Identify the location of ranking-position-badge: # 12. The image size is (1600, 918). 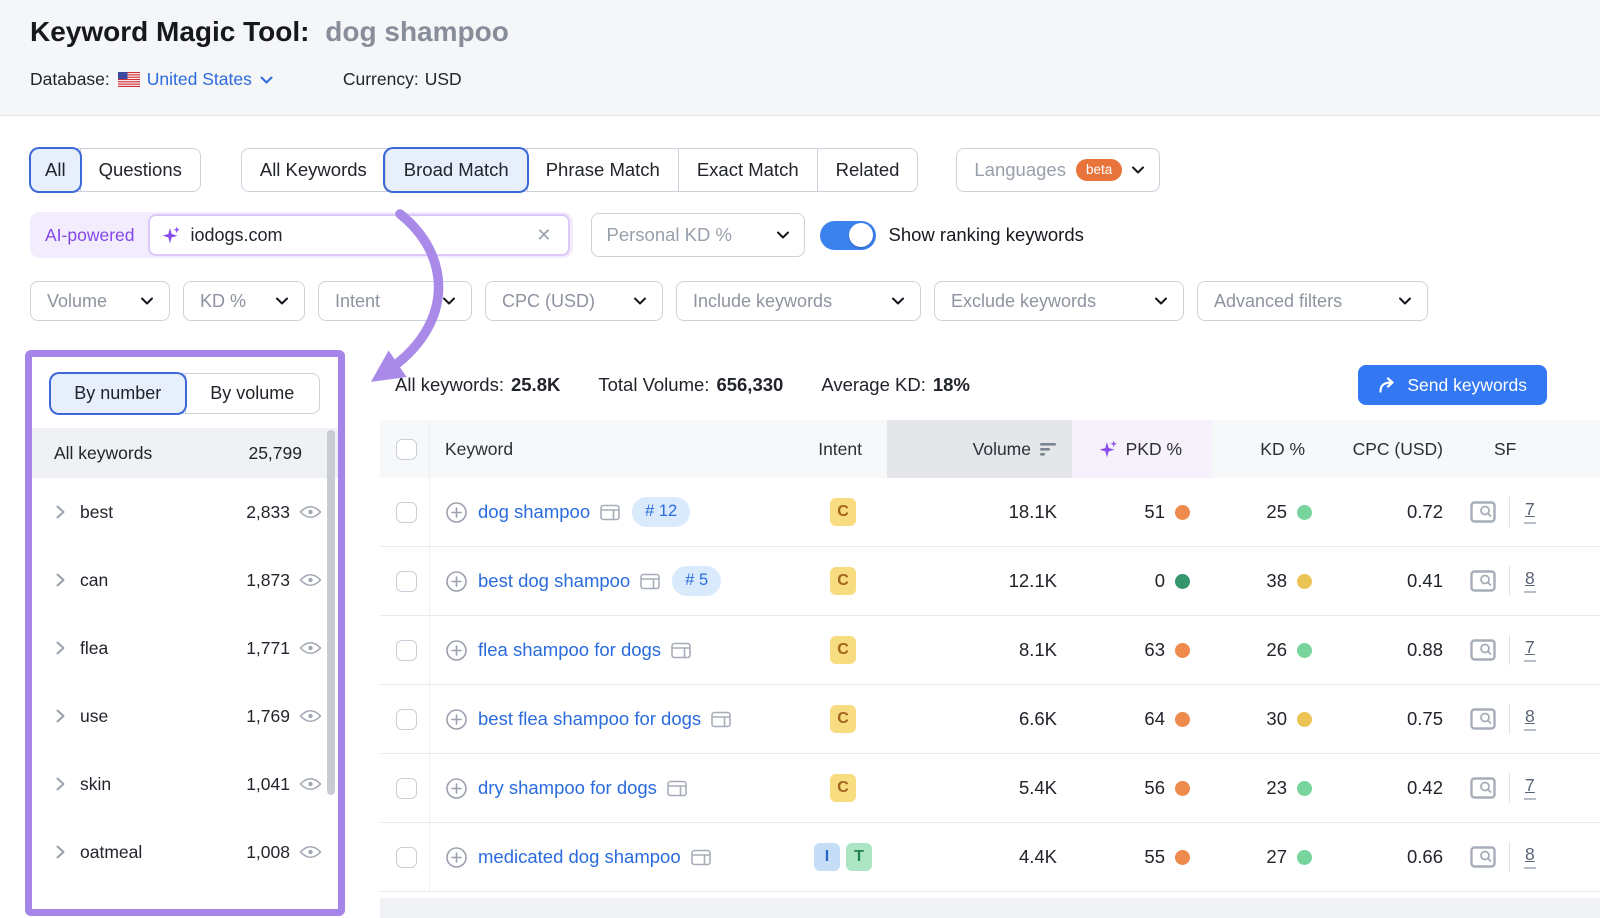
(661, 512).